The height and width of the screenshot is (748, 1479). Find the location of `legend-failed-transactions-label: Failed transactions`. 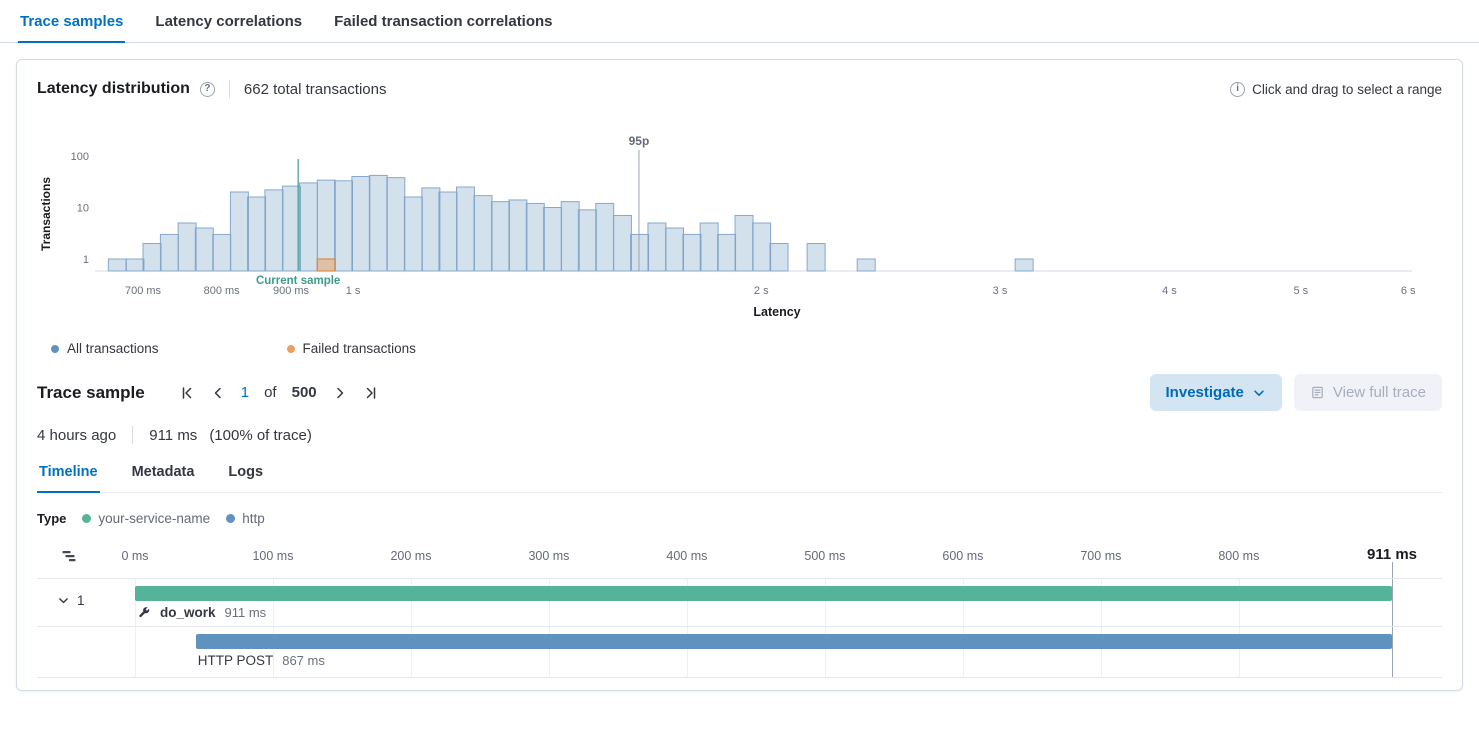

legend-failed-transactions-label: Failed transactions is located at coordinates (359, 348).